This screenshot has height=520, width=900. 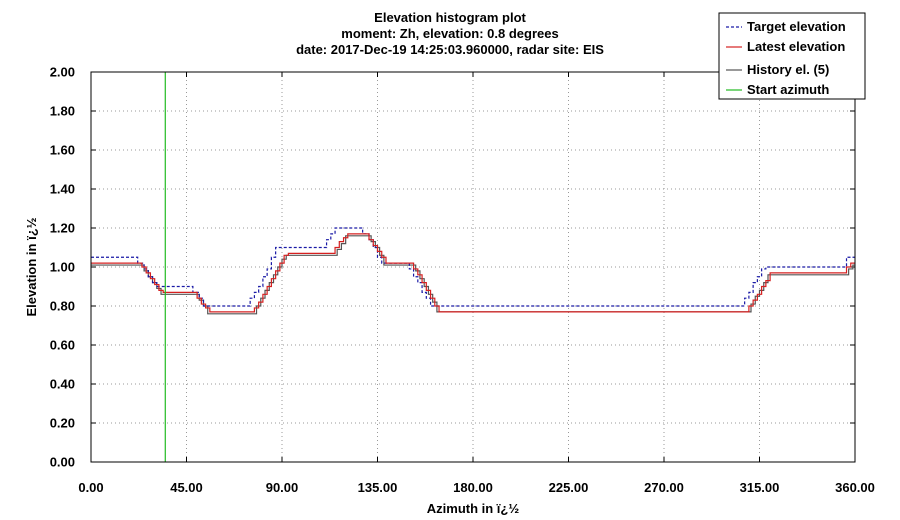 What do you see at coordinates (378, 487) in the screenshot?
I see `x-tick-label: 135.00` at bounding box center [378, 487].